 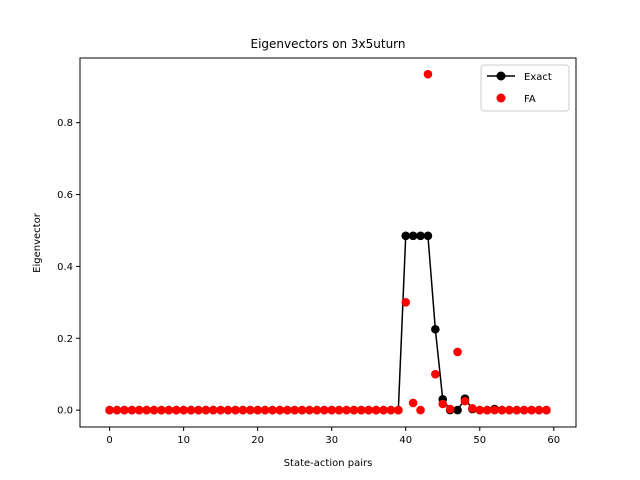 I want to click on chart-title: Eigenvectors on 3x5uturn, so click(x=327, y=44).